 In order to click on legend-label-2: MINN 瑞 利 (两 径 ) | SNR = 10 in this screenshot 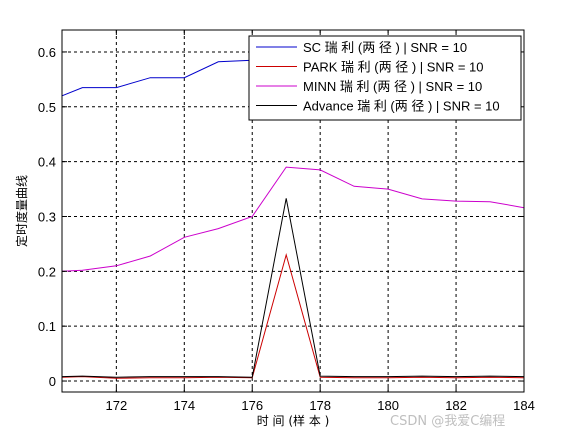, I will do `click(392, 86)`.